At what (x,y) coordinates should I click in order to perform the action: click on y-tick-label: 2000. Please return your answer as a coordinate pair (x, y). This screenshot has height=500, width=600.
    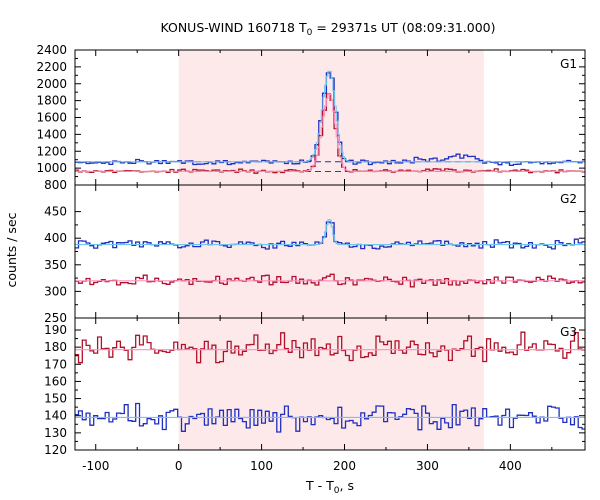
    Looking at the image, I should click on (51, 84).